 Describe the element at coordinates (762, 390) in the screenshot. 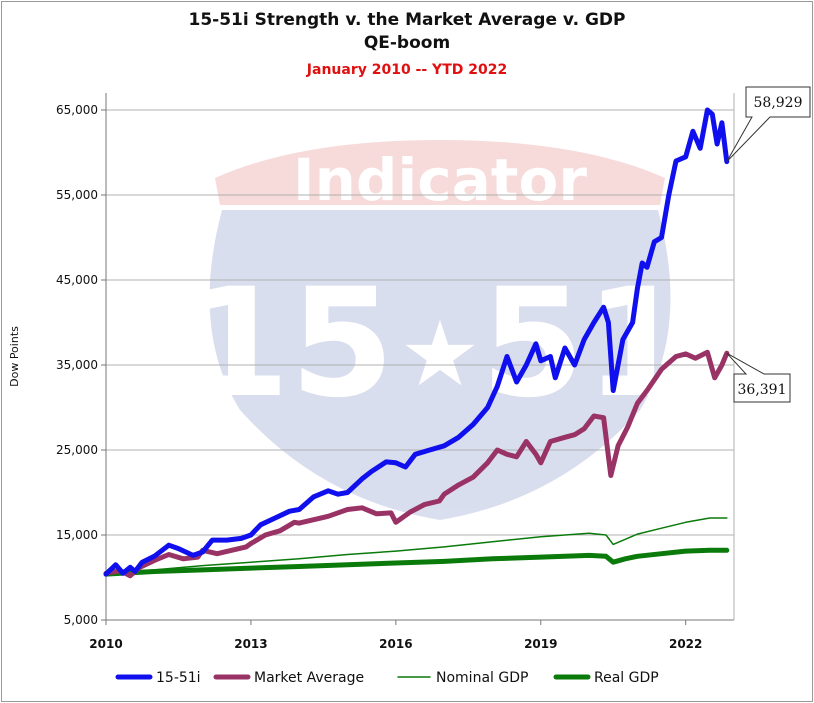

I see `callout-label-market-average: 36,391` at that location.